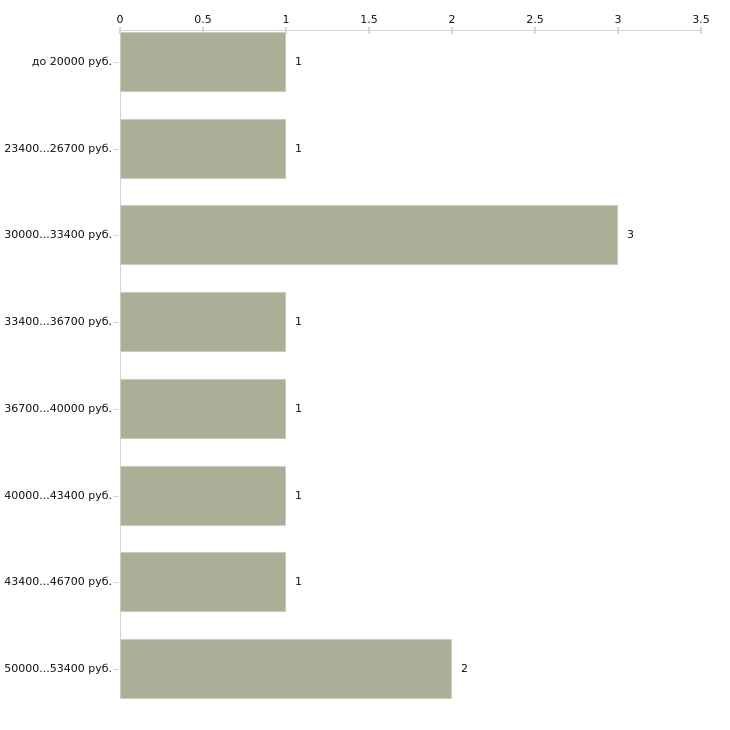 The height and width of the screenshot is (730, 730). What do you see at coordinates (535, 19) in the screenshot?
I see `x-axis-tick-label: 2.5` at bounding box center [535, 19].